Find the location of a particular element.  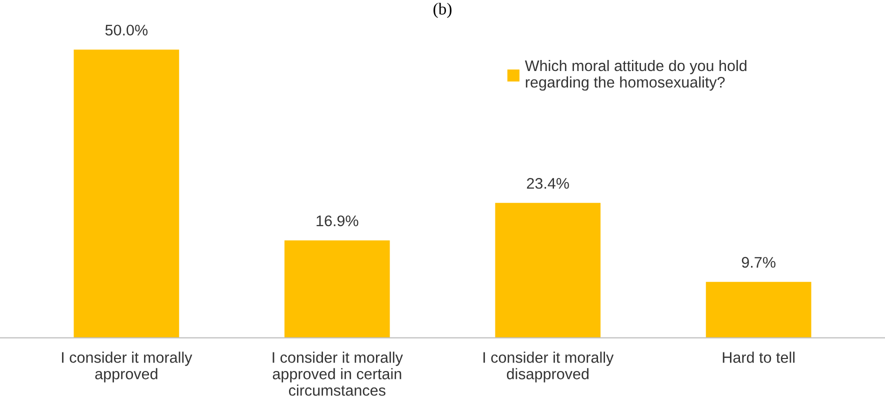

data-label: 50.0% is located at coordinates (126, 30).